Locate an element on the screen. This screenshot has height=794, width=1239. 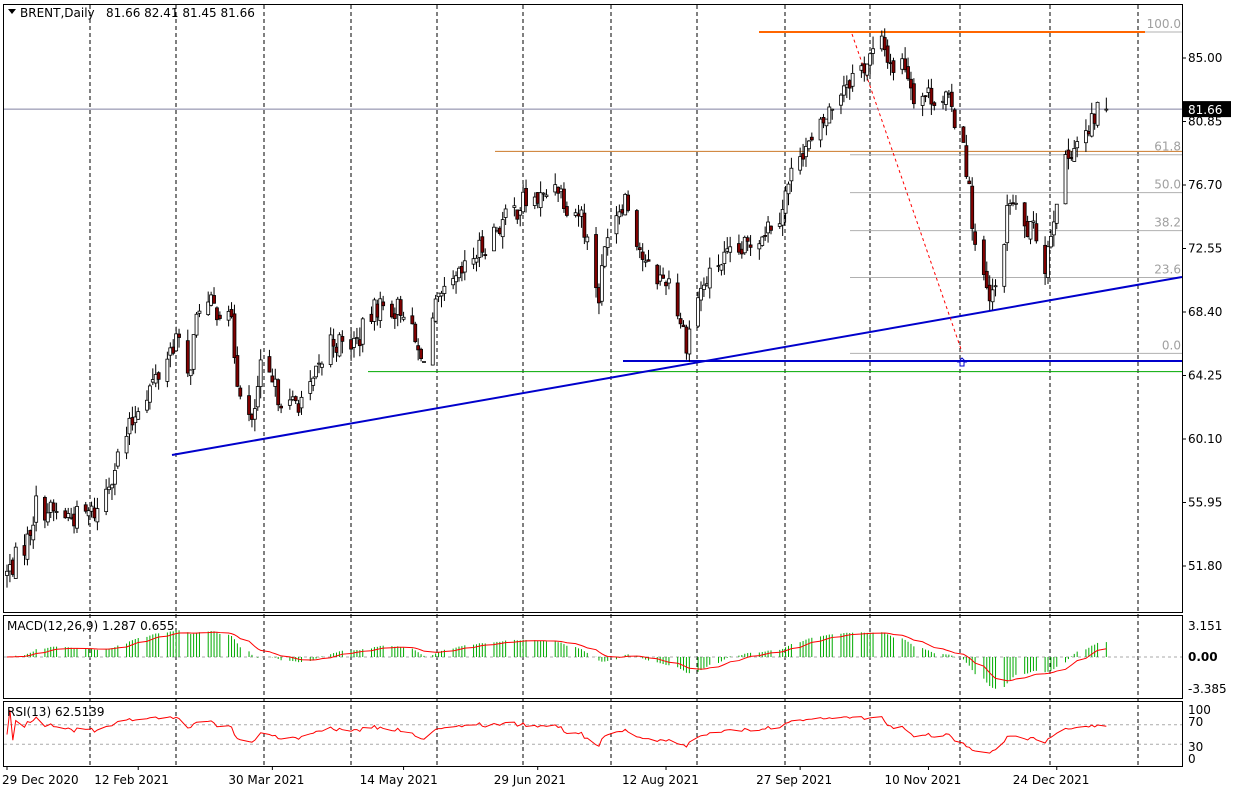
header-symbol: BRENT,Daily is located at coordinates (57, 13).